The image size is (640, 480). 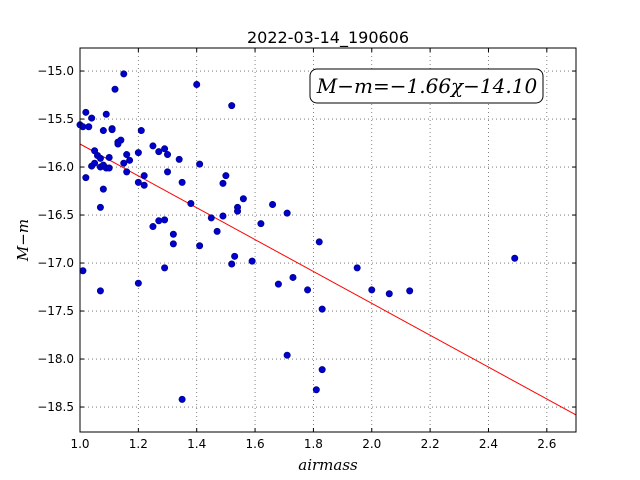 What do you see at coordinates (55, 263) in the screenshot?
I see `y-tick-label: −17.0` at bounding box center [55, 263].